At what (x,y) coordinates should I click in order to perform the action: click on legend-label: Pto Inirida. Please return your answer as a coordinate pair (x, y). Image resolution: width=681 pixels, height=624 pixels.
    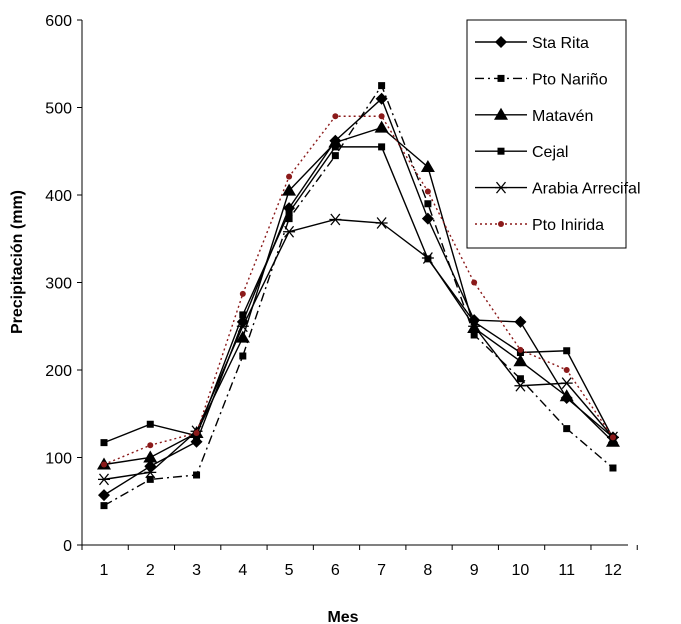
    Looking at the image, I should click on (568, 225).